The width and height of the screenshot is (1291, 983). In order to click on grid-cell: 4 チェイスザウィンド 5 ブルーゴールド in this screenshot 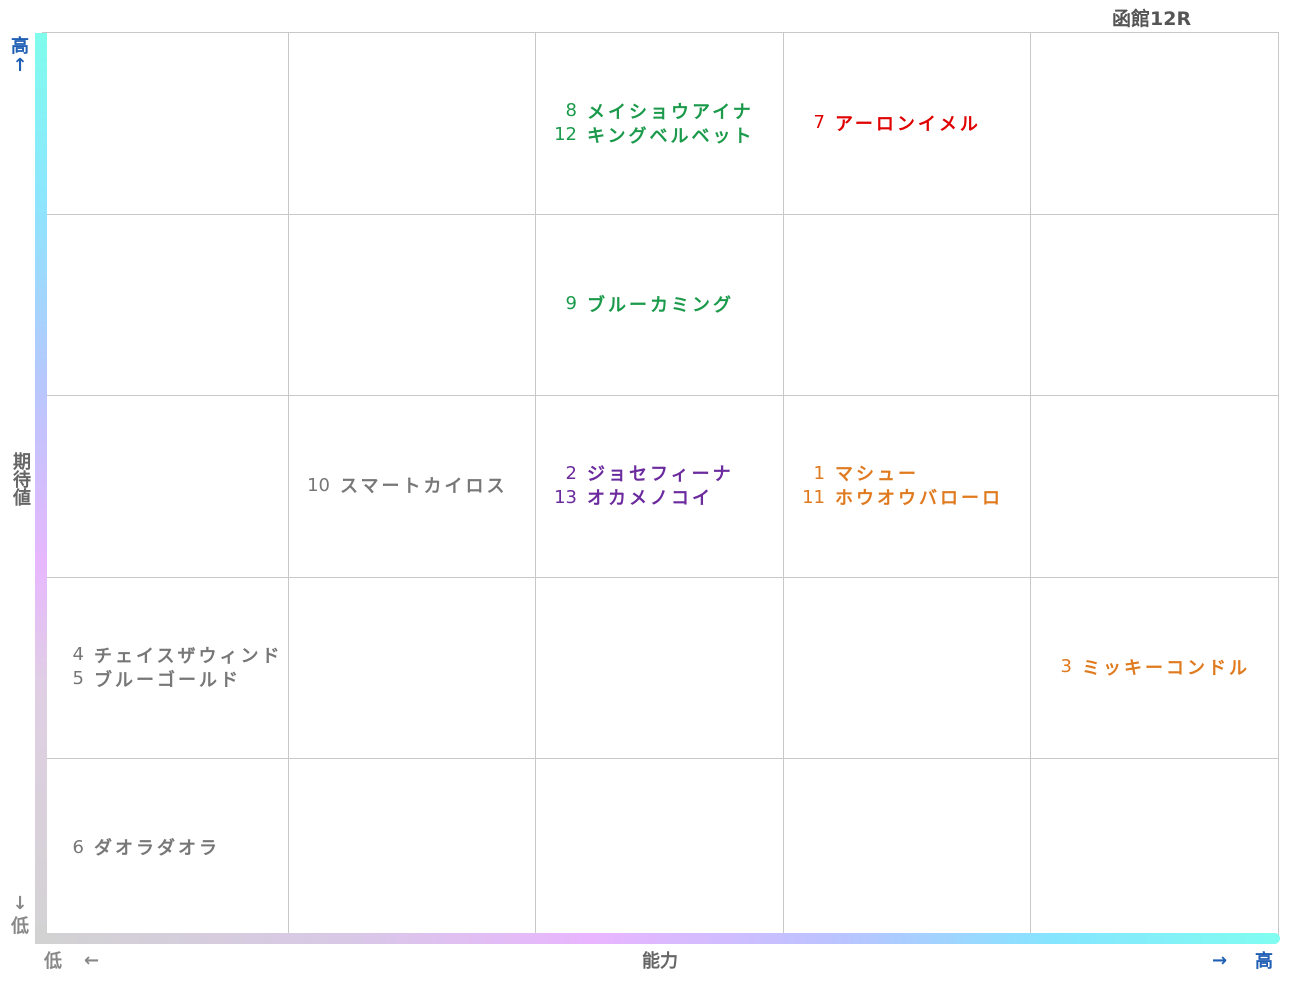, I will do `click(169, 666)`.